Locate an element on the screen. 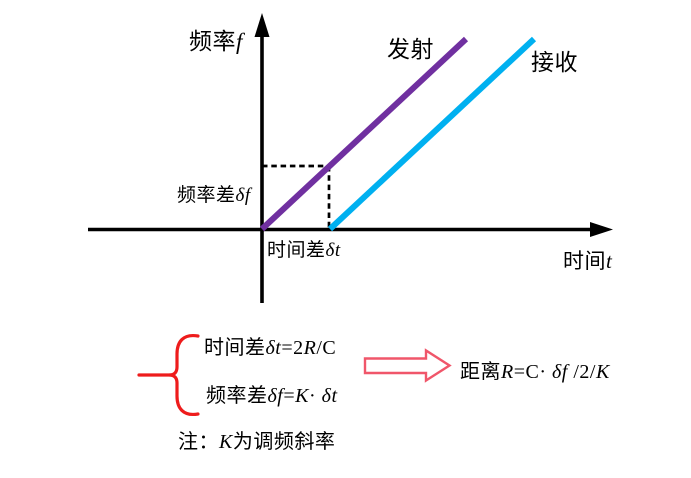 The image size is (691, 478). formula-freq-diff: 频率差δf=K· δt is located at coordinates (272, 396).